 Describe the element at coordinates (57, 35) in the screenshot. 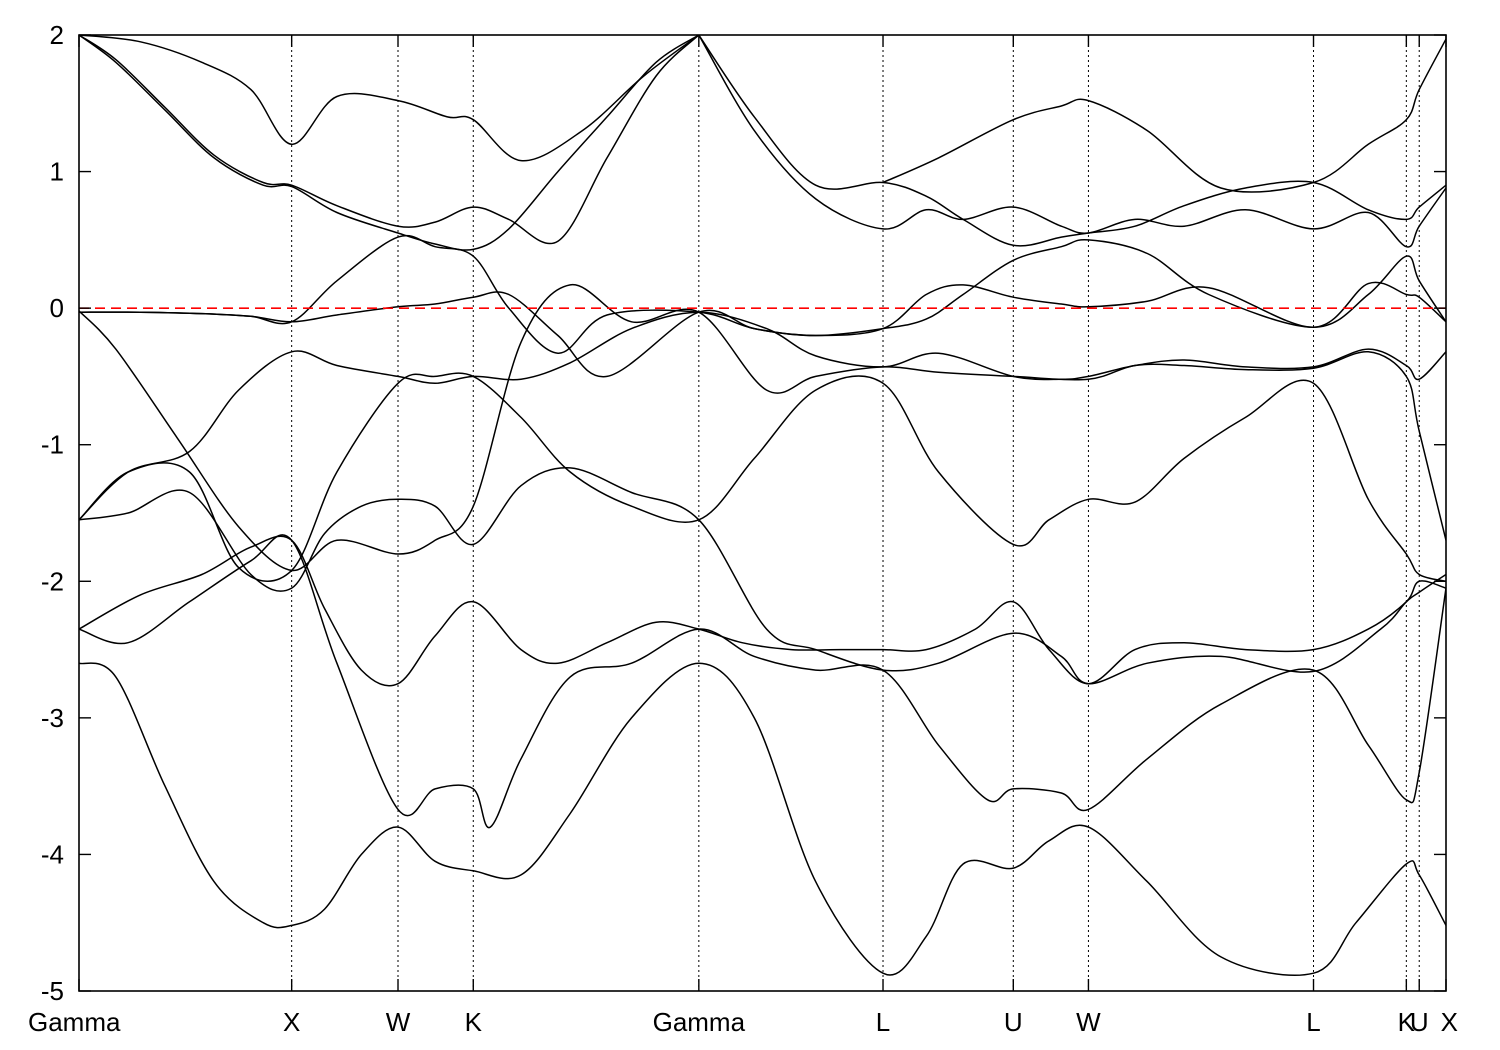

I see `y-tick-label: 2` at that location.